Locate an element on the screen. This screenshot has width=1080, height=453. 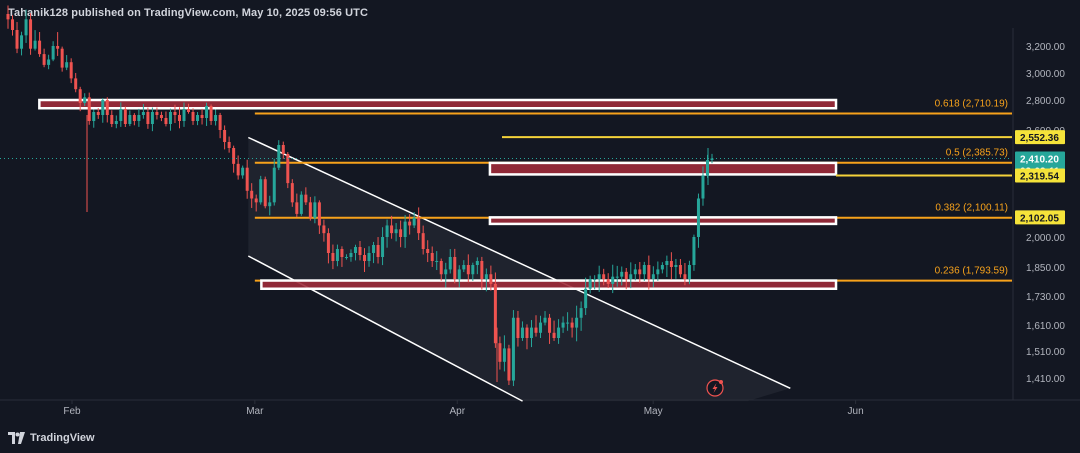
fib-level-label: 0.5 (2,385.73) is located at coordinates (977, 153).